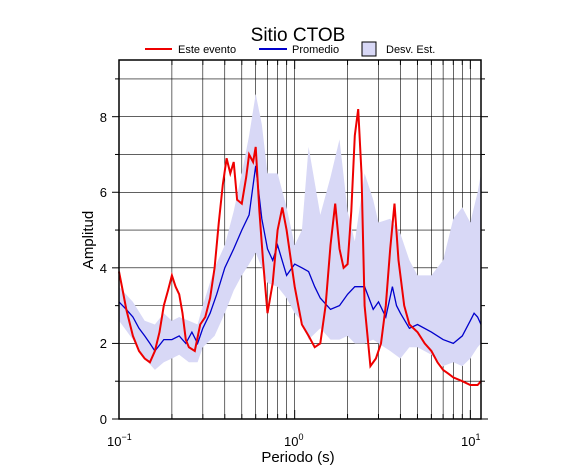 Image resolution: width=586 pixels, height=475 pixels. What do you see at coordinates (88, 240) in the screenshot?
I see `y-axis-label: Amplitud` at bounding box center [88, 240].